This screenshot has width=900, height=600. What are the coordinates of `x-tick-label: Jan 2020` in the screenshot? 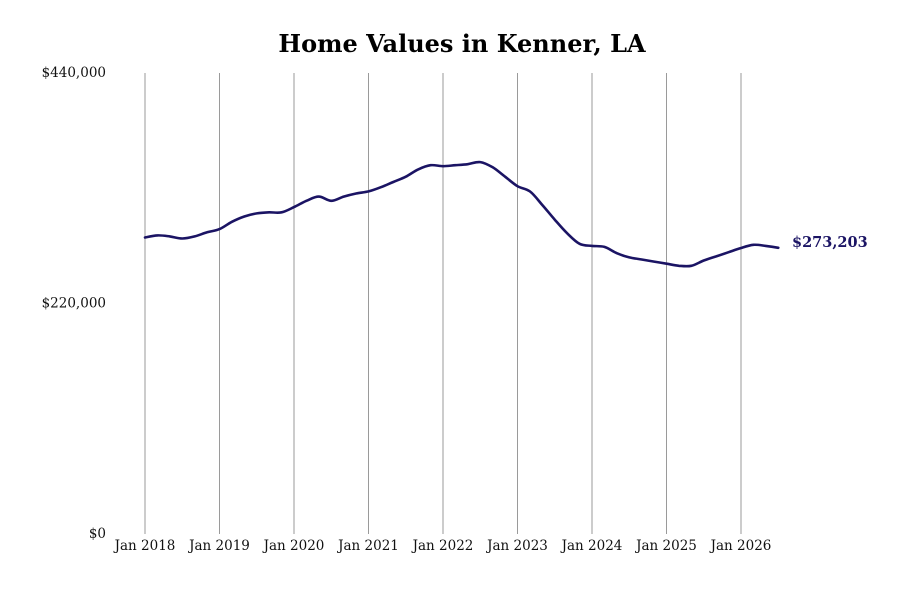 It's located at (293, 546).